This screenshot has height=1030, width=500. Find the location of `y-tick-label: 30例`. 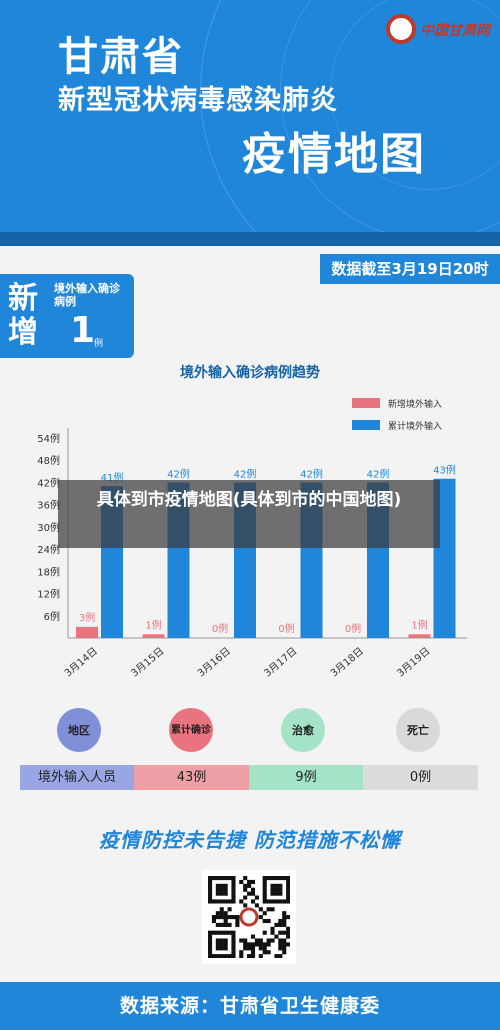

y-tick-label: 30例 is located at coordinates (48, 527).